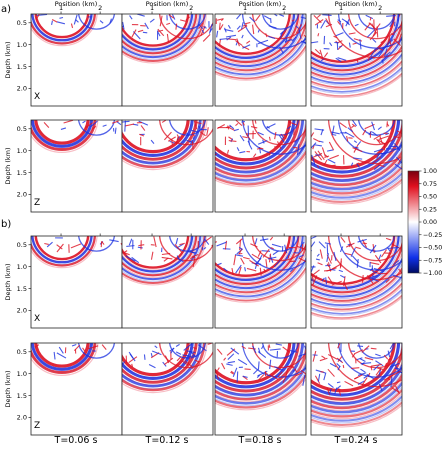 The image size is (443, 452). I want to click on wavefield-panel, so click(260, 166).